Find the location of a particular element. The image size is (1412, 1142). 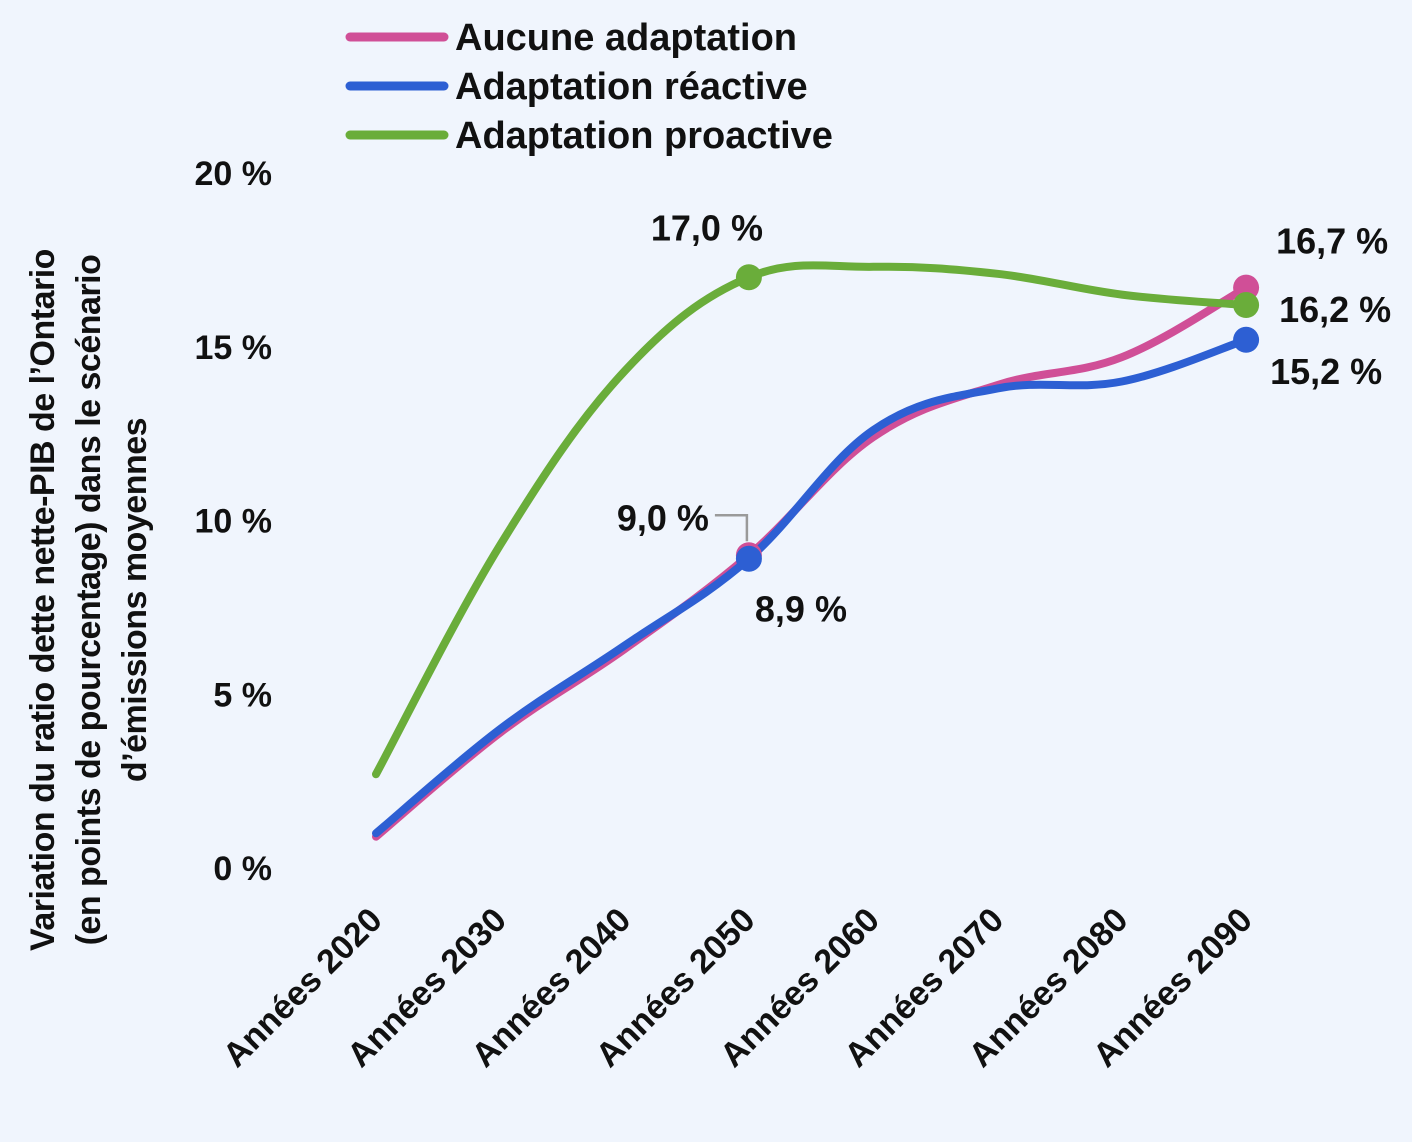

annotation-leader-line is located at coordinates (731, 528).